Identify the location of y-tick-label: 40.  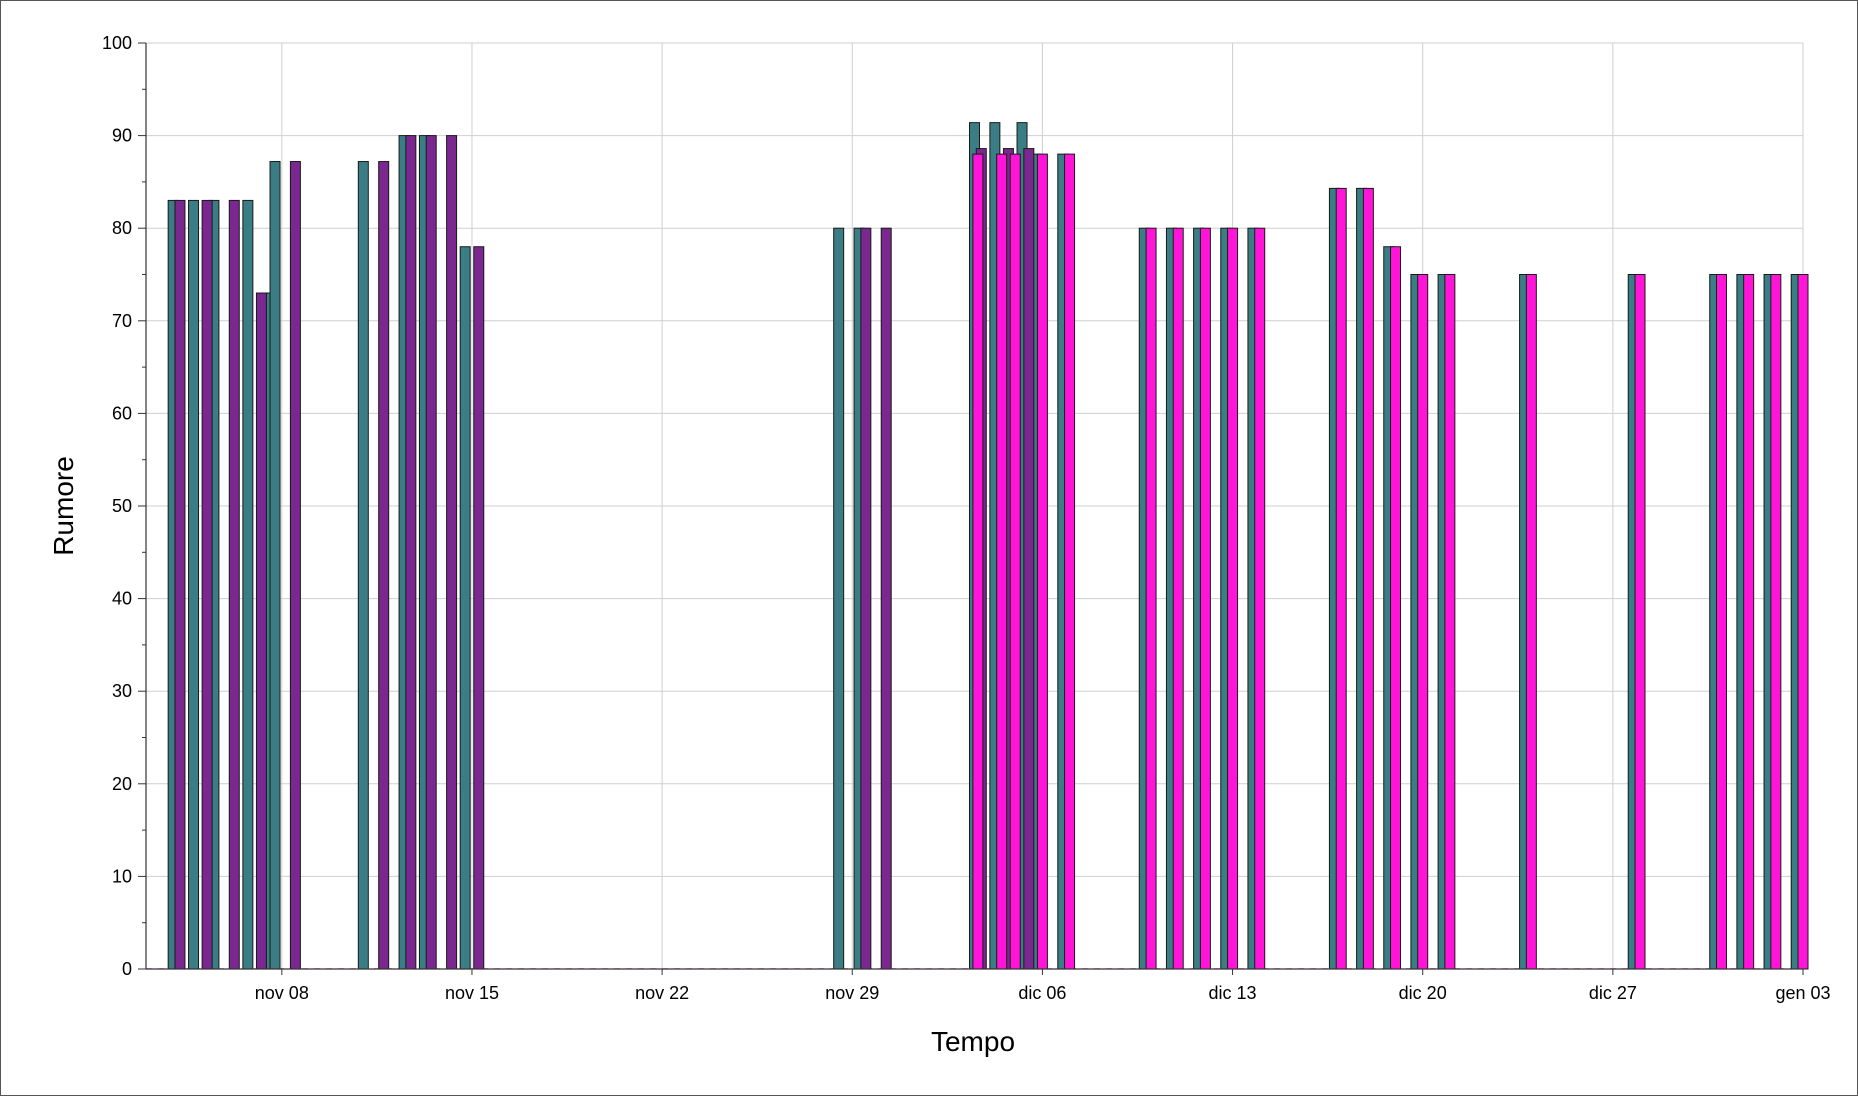
(122, 599).